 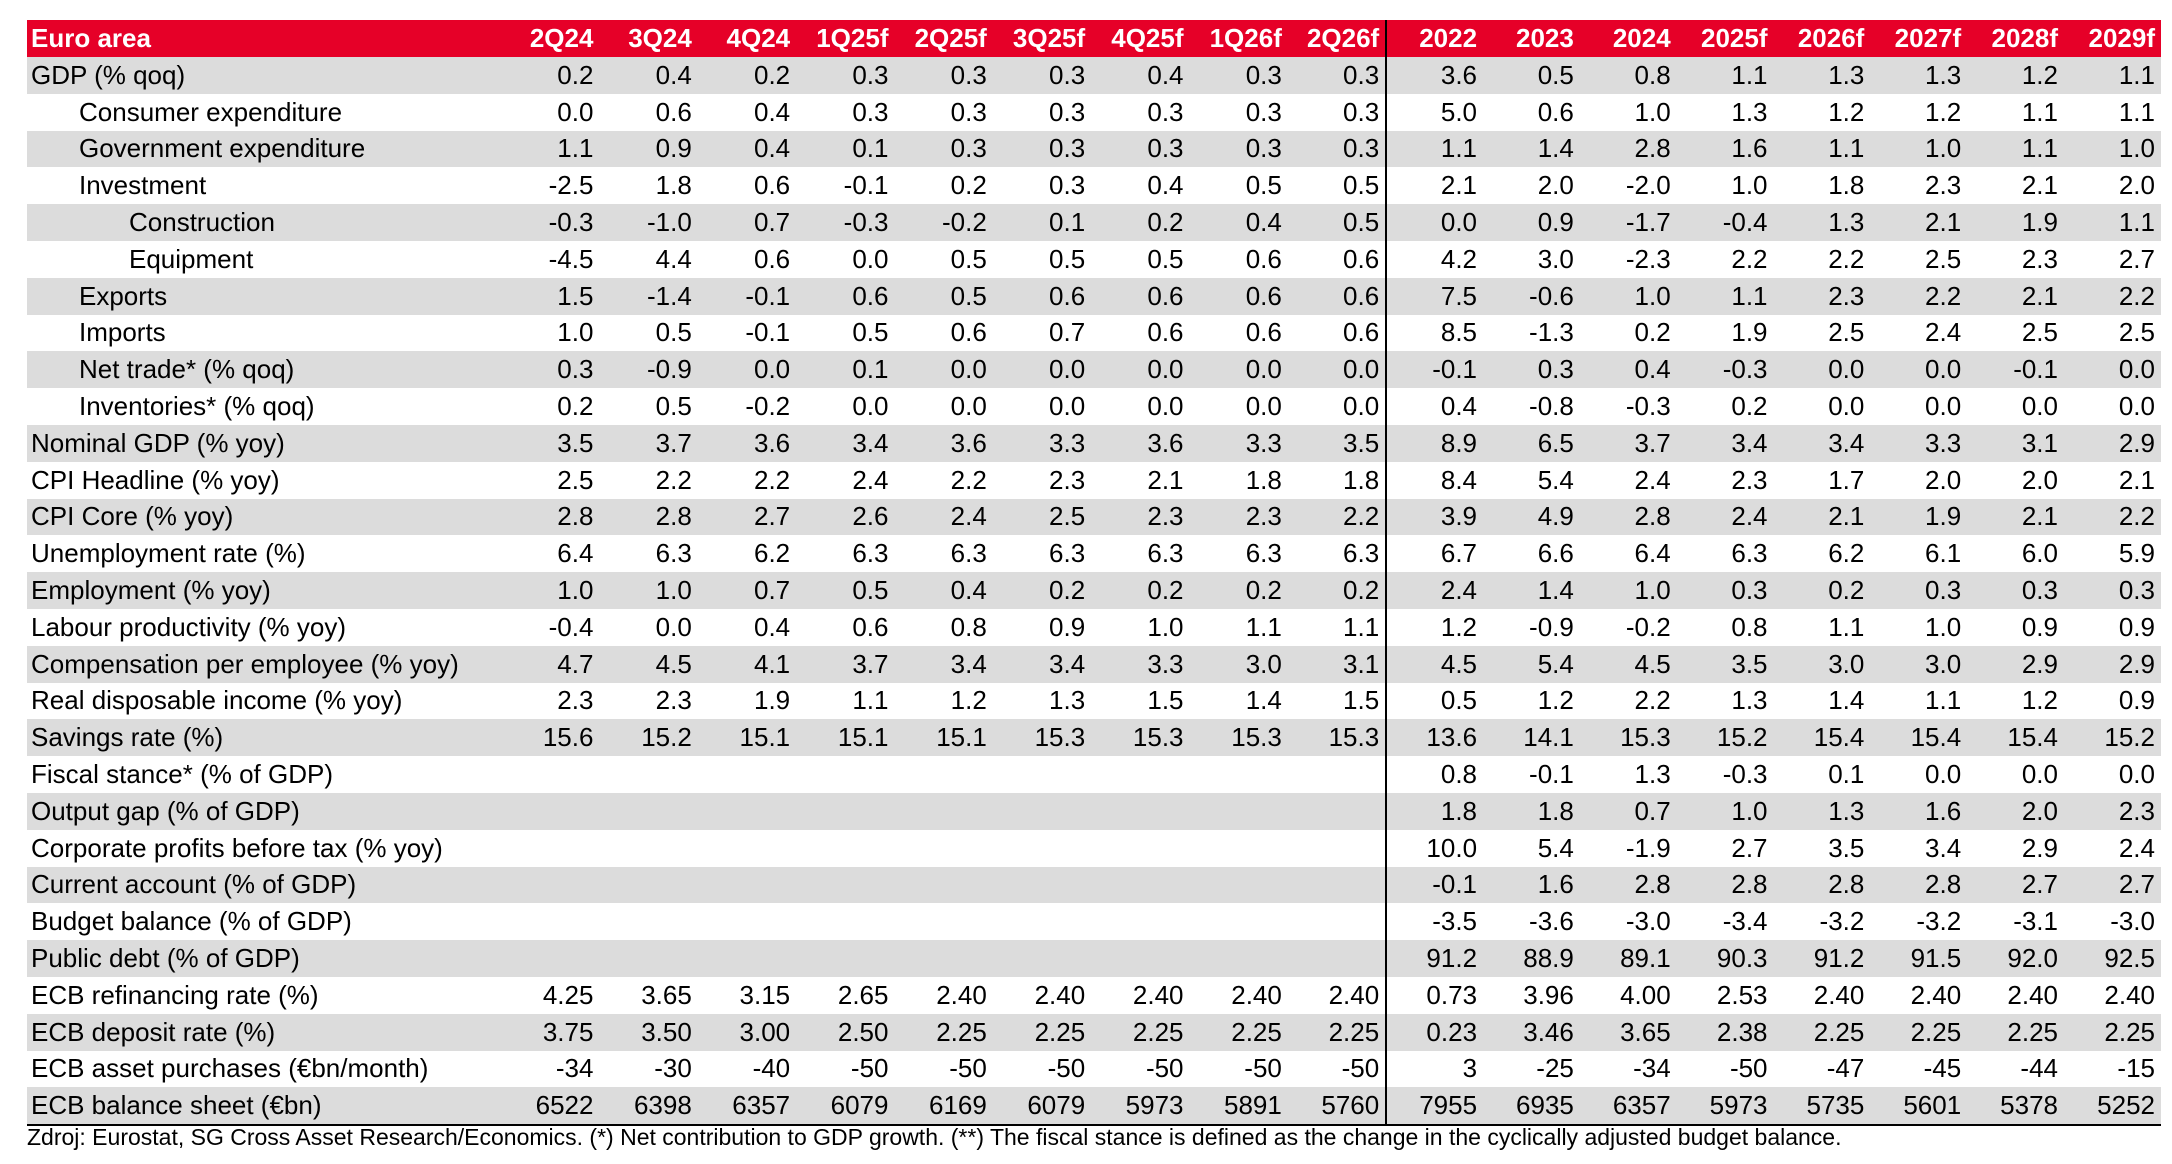 What do you see at coordinates (2039, 258) in the screenshot?
I see `year-value: 2.3` at bounding box center [2039, 258].